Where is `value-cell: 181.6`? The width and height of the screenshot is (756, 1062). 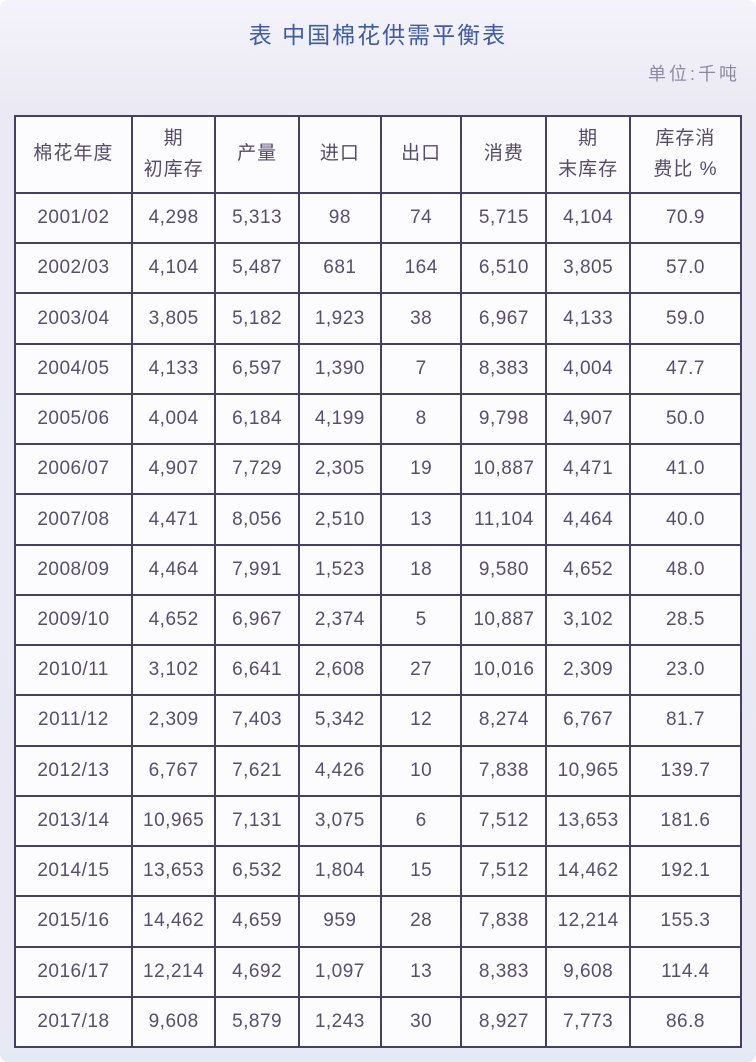
value-cell: 181.6 is located at coordinates (685, 821).